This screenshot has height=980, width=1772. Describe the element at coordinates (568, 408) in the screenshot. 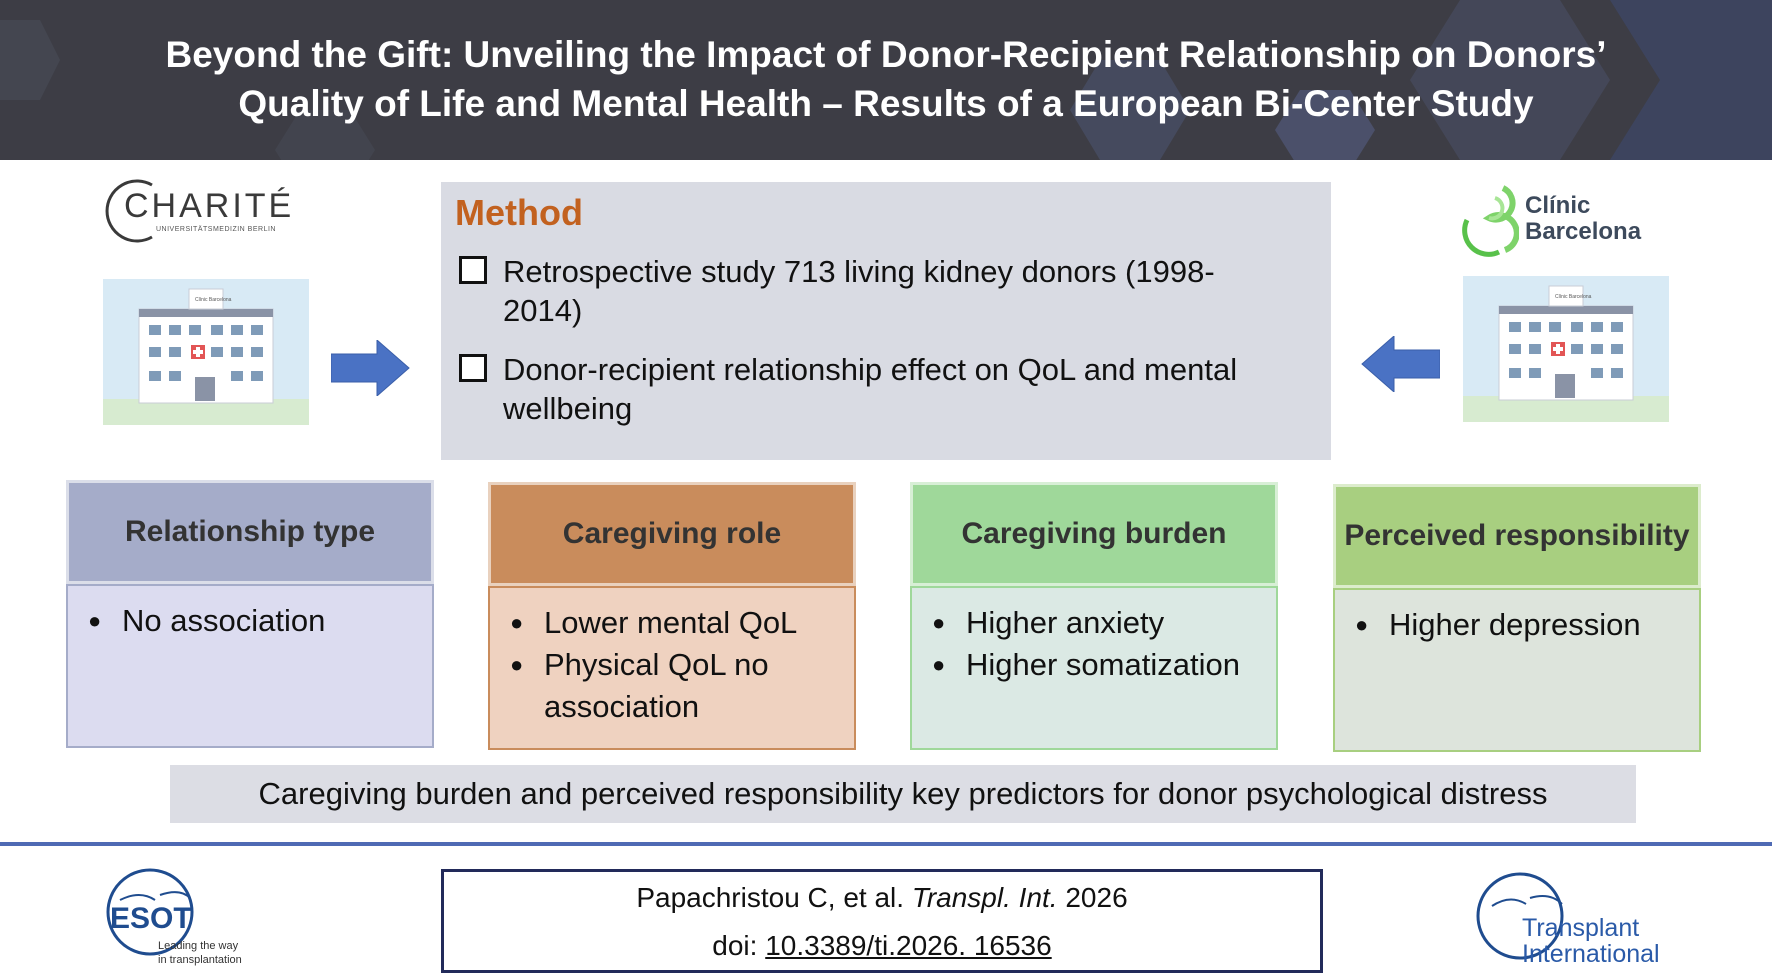

I see `method-item-2-line-2: wellbeing` at that location.